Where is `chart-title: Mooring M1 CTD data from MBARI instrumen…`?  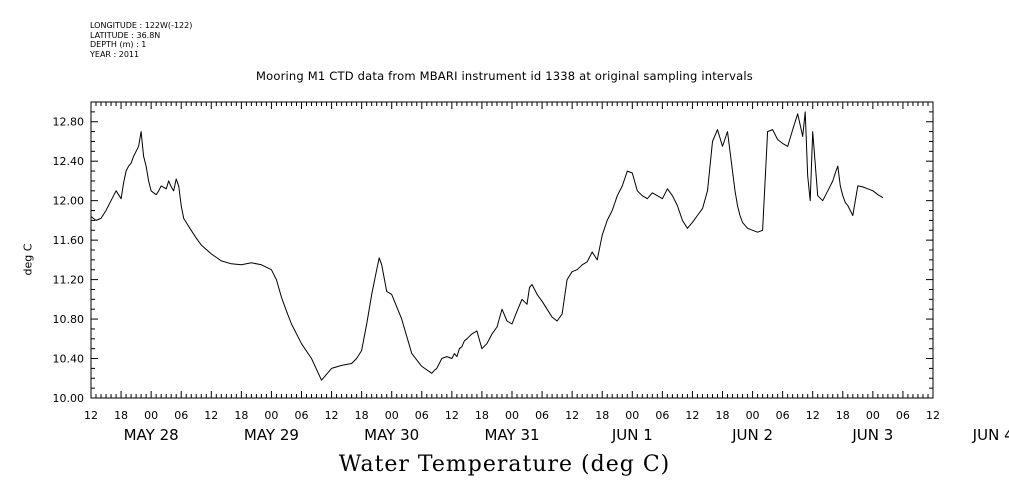
chart-title: Mooring M1 CTD data from MBARI instrumen… is located at coordinates (504, 76).